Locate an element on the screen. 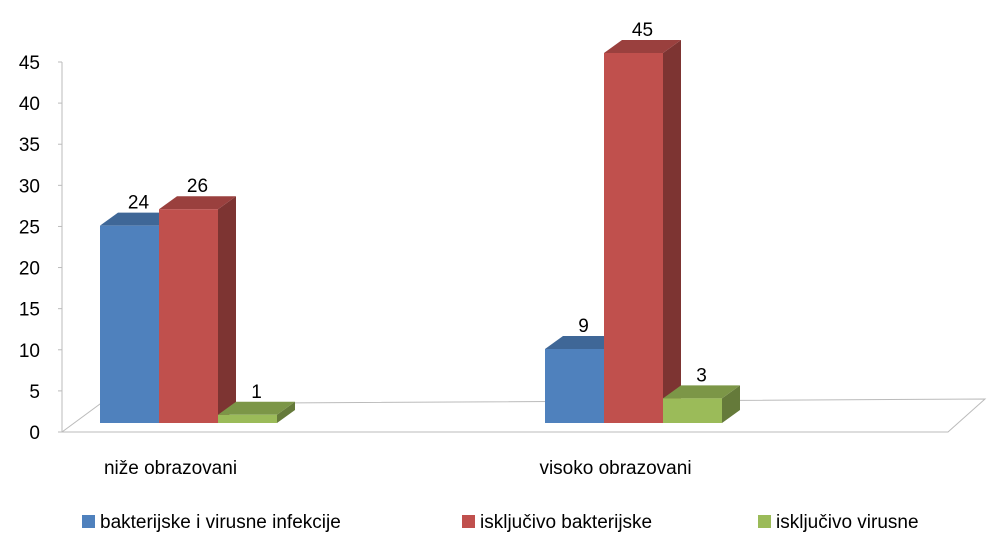 Image resolution: width=990 pixels, height=544 pixels. data-label: 24 is located at coordinates (139, 203).